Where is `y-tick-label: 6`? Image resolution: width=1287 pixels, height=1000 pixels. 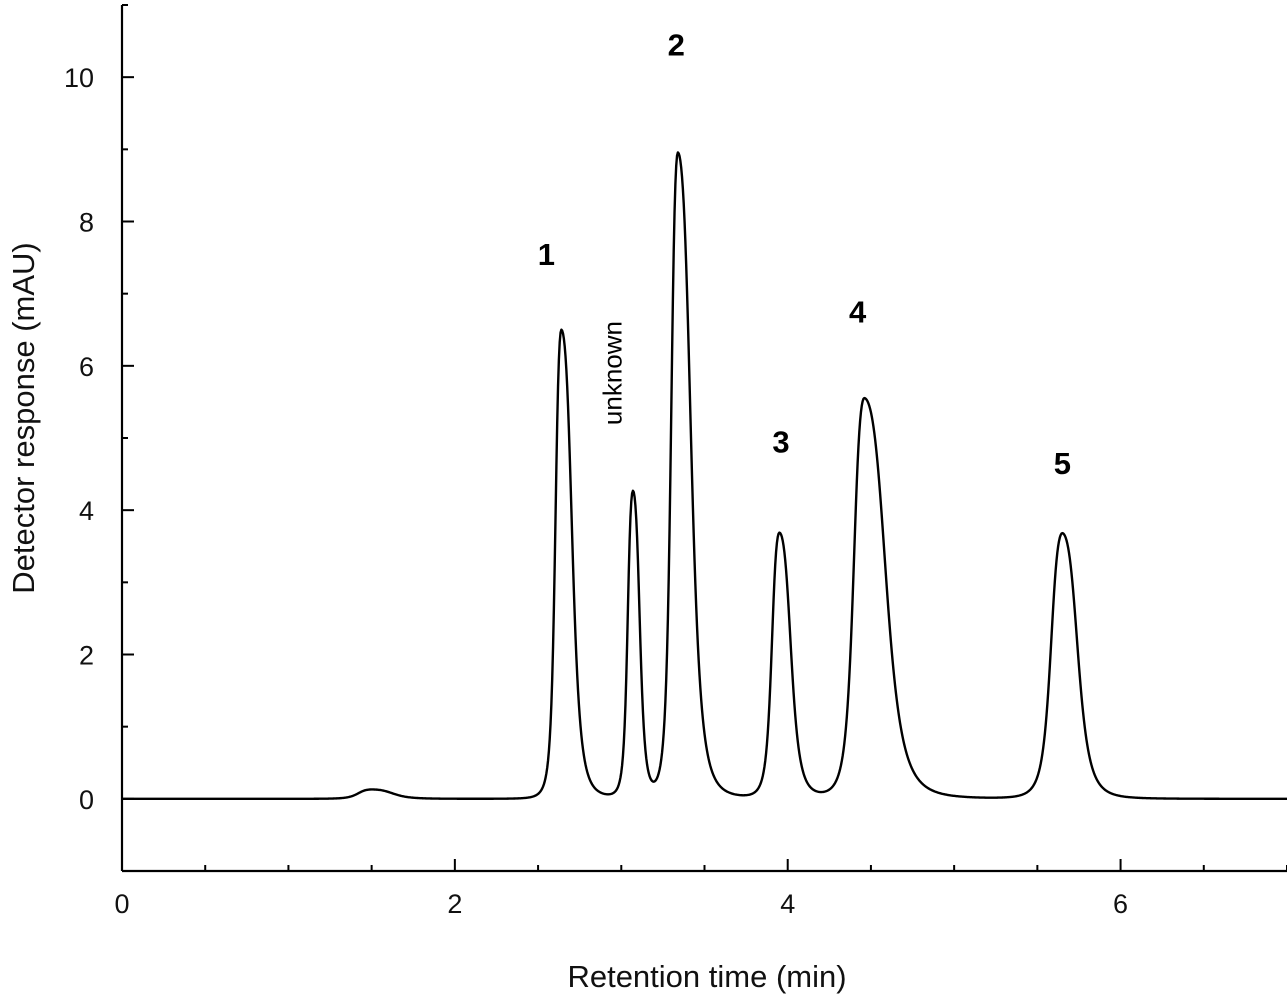
y-tick-label: 6 is located at coordinates (86, 367).